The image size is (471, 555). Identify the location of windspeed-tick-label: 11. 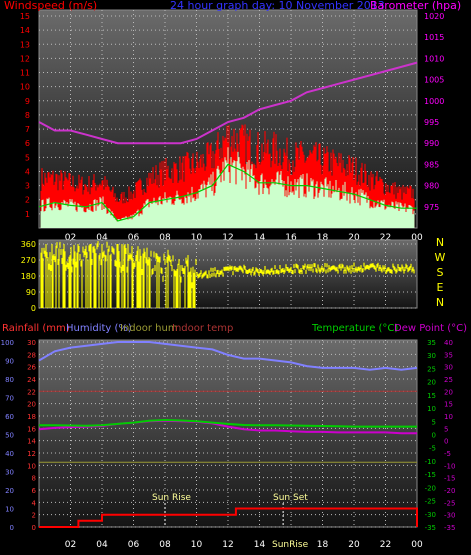
(25, 73).